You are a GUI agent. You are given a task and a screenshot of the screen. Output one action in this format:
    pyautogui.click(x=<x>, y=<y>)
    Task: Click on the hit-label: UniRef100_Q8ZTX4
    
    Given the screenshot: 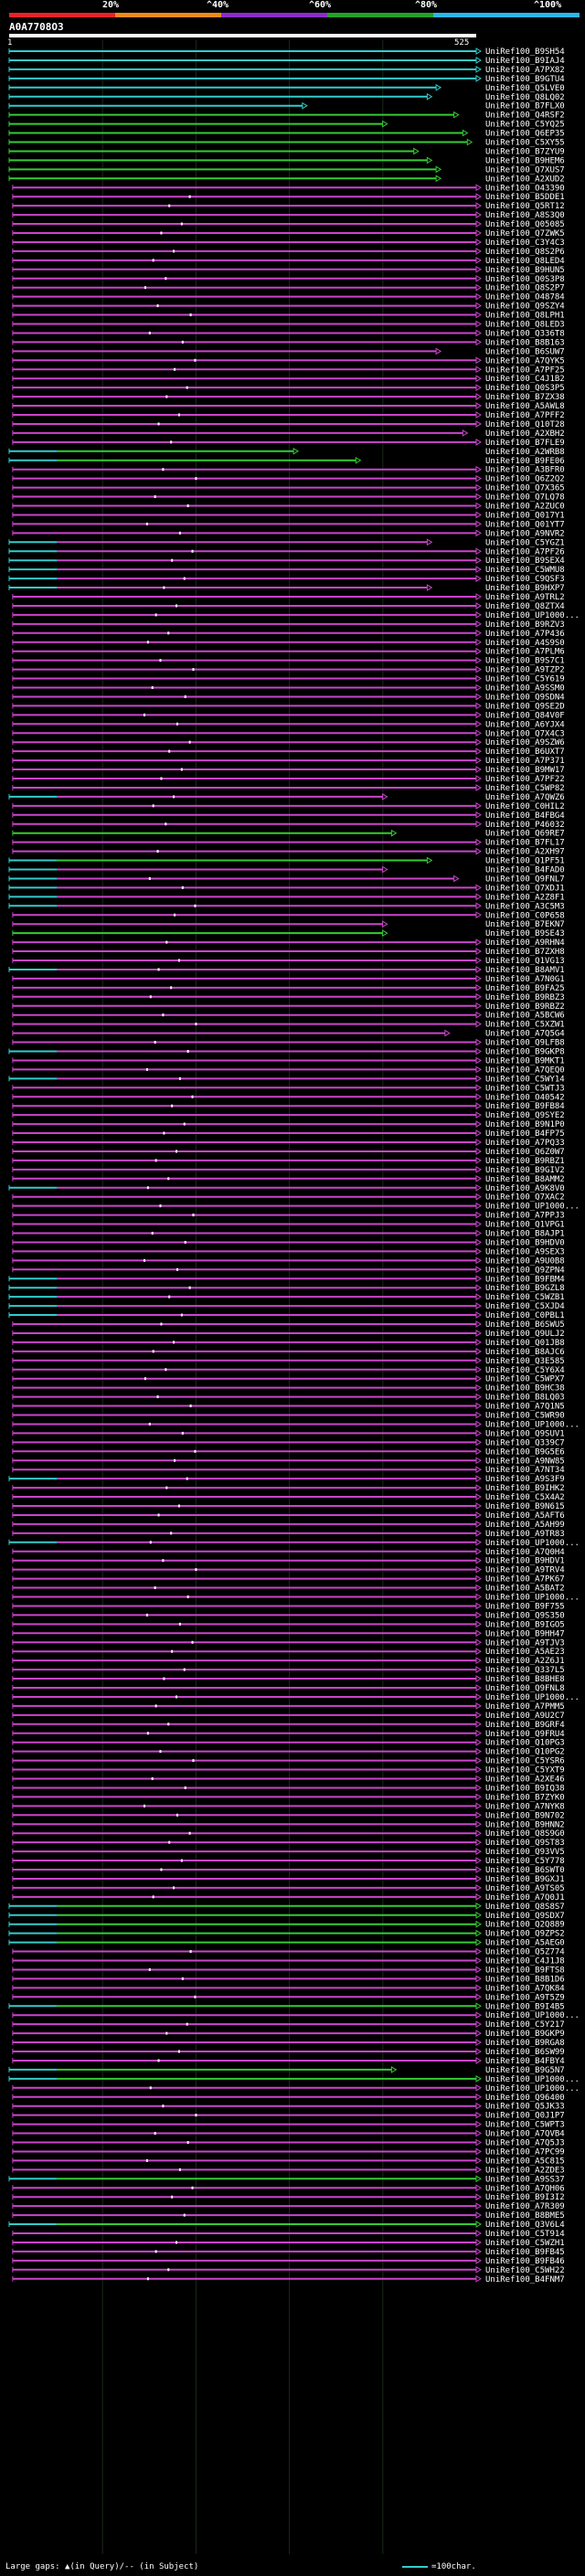 What is the action you would take?
    pyautogui.click(x=525, y=606)
    